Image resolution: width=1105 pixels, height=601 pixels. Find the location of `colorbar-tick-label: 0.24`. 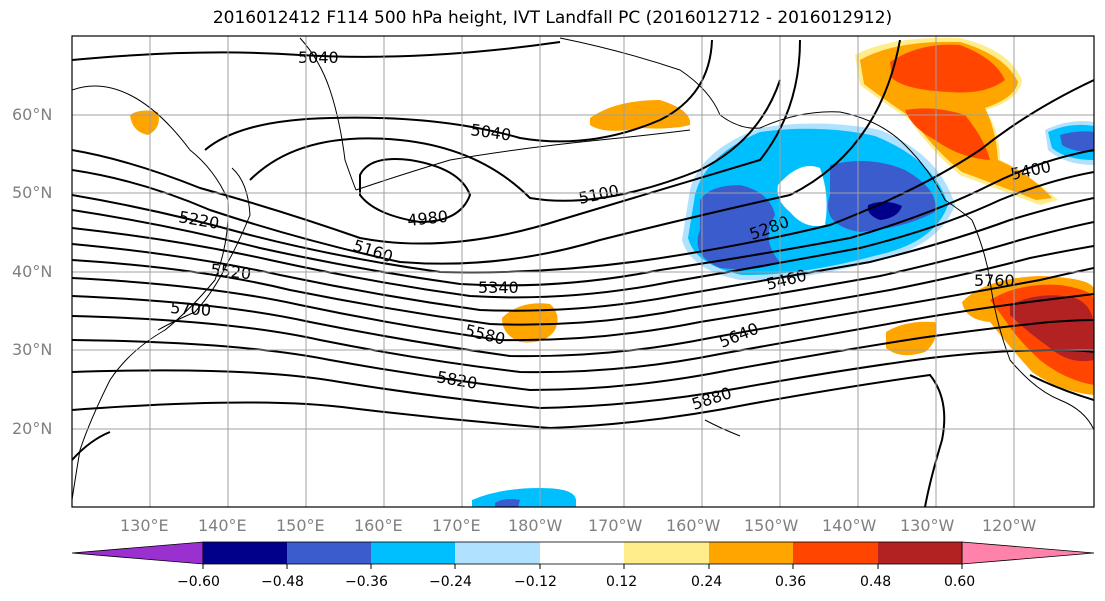

colorbar-tick-label: 0.24 is located at coordinates (707, 582).